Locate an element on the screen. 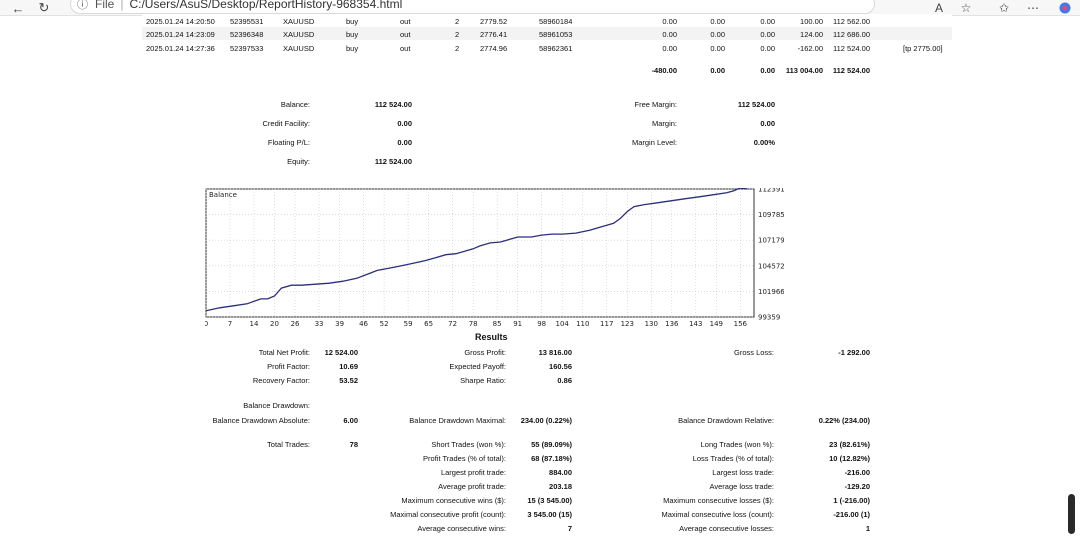 This screenshot has width=1080, height=546. trade-symbol: XAUUSD is located at coordinates (299, 34).